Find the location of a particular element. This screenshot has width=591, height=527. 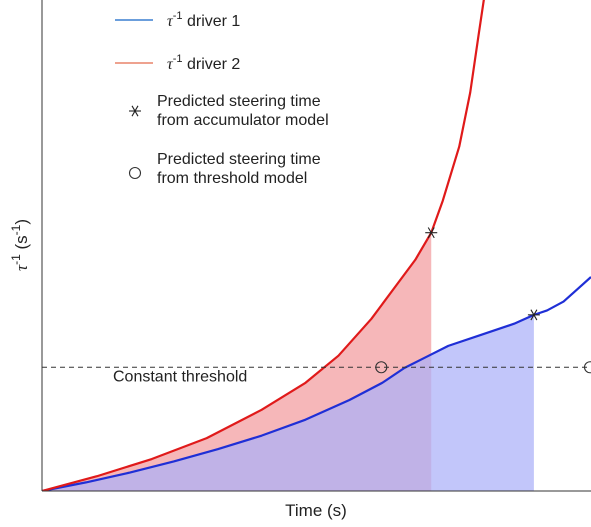

y-axis-label-unit-close: ) is located at coordinates (21, 222).